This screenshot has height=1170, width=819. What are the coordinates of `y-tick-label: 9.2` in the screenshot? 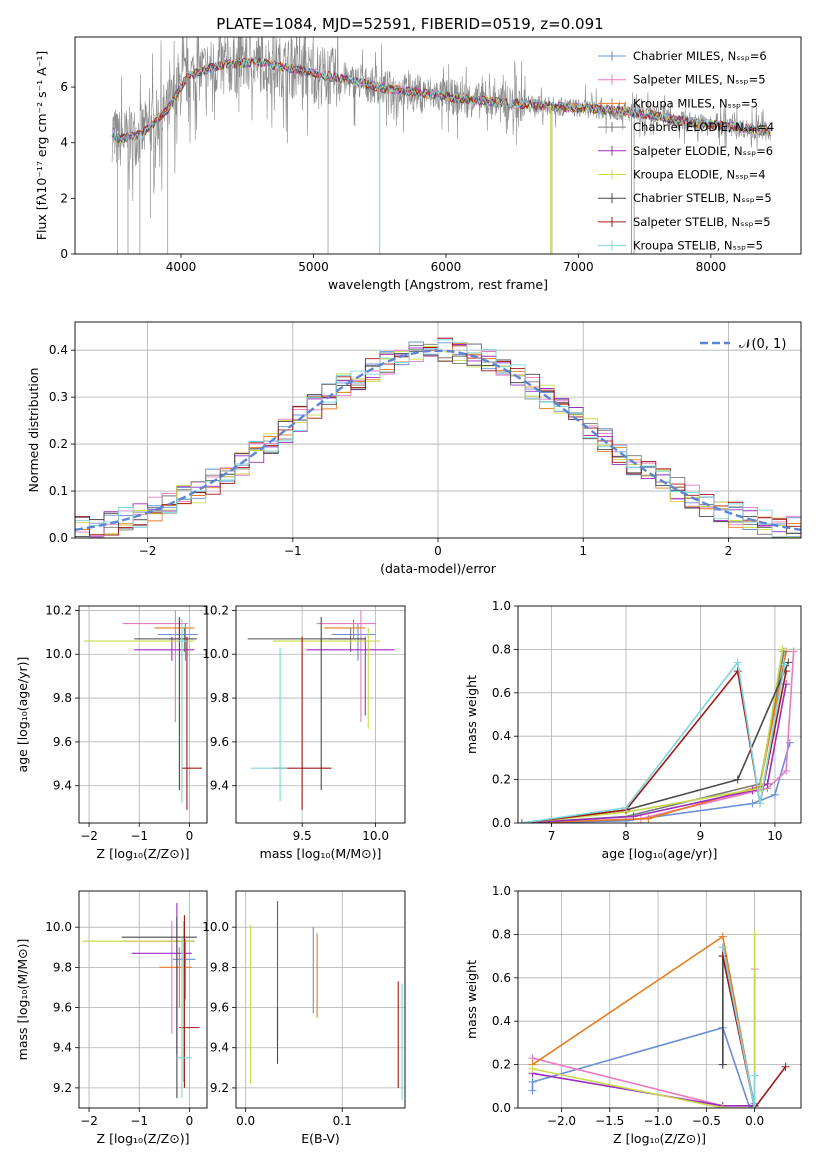 It's located at (62, 1088).